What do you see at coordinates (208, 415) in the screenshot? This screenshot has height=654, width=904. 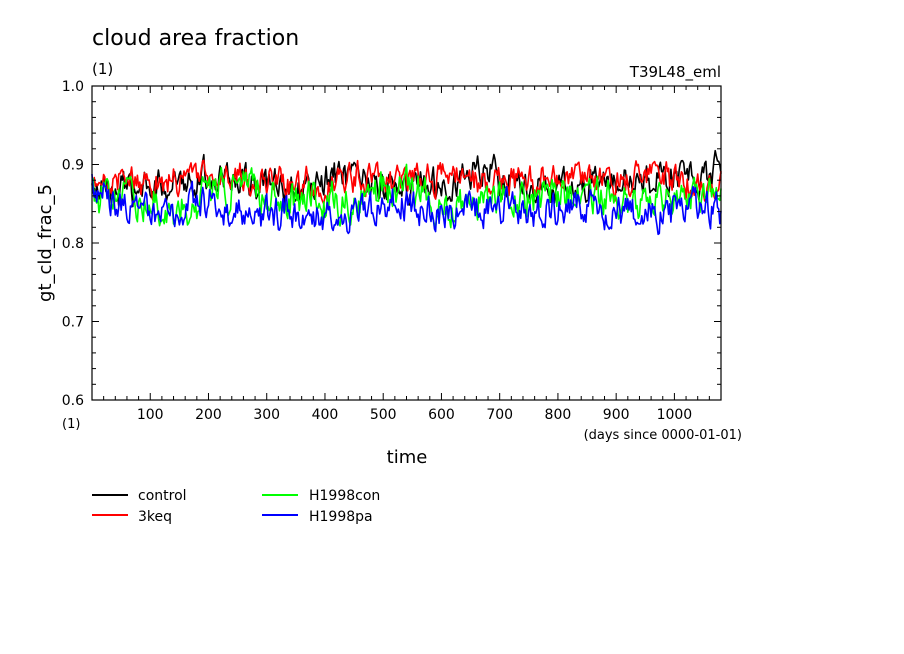 I see `x-tick-label: 200` at bounding box center [208, 415].